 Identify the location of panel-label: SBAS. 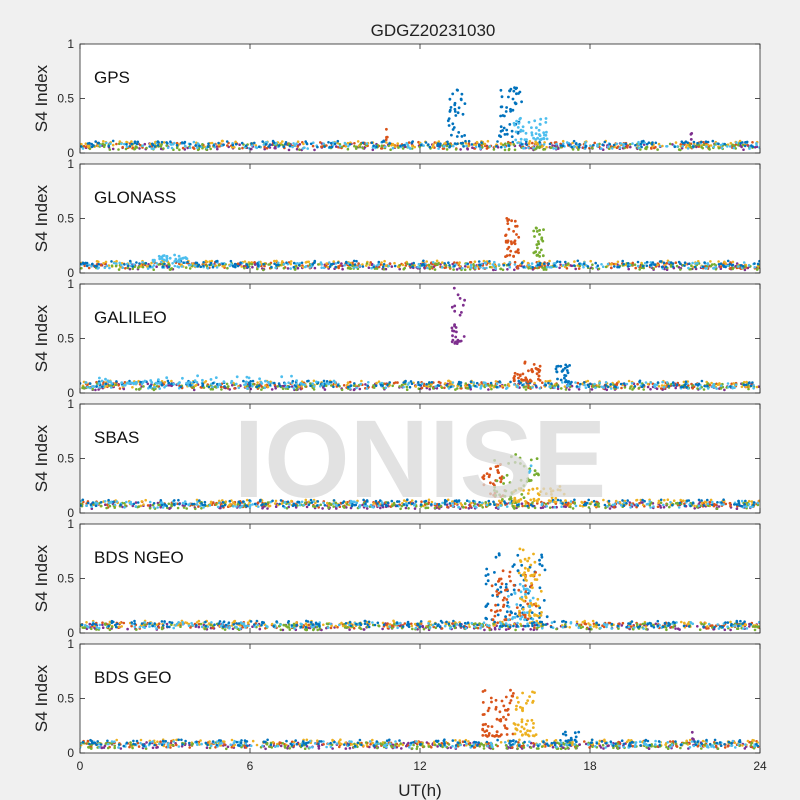
(116, 437).